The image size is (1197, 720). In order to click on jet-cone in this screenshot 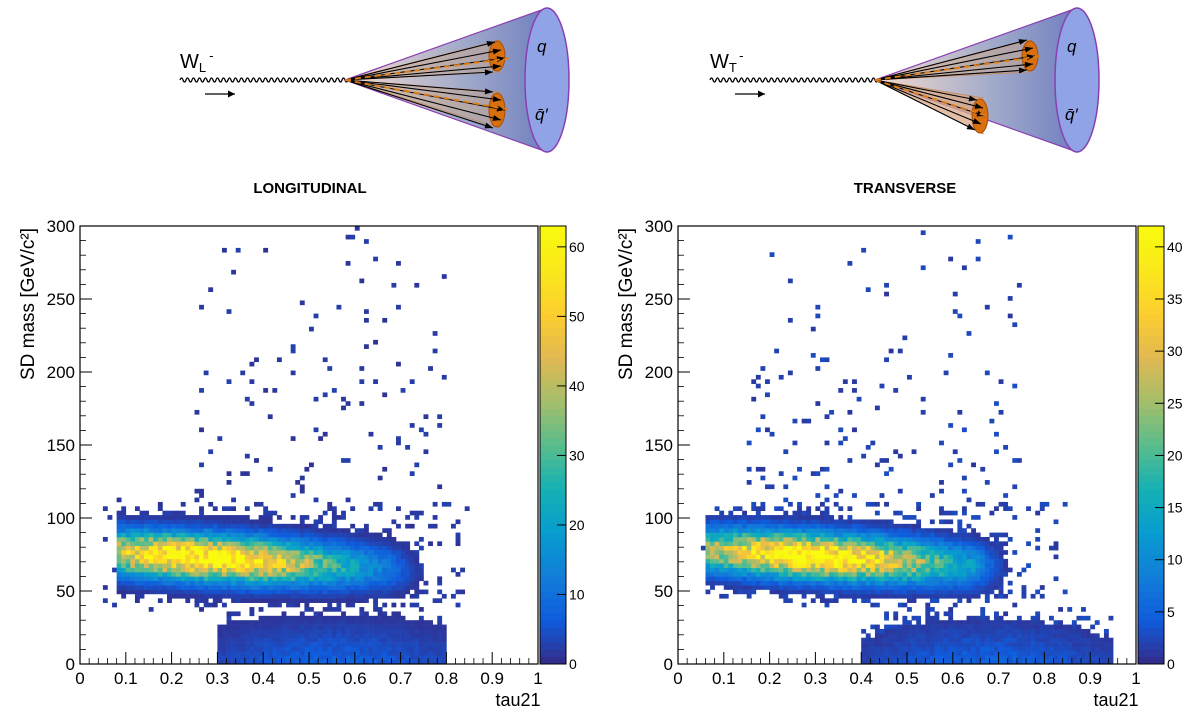, I will do `click(445, 80)`.